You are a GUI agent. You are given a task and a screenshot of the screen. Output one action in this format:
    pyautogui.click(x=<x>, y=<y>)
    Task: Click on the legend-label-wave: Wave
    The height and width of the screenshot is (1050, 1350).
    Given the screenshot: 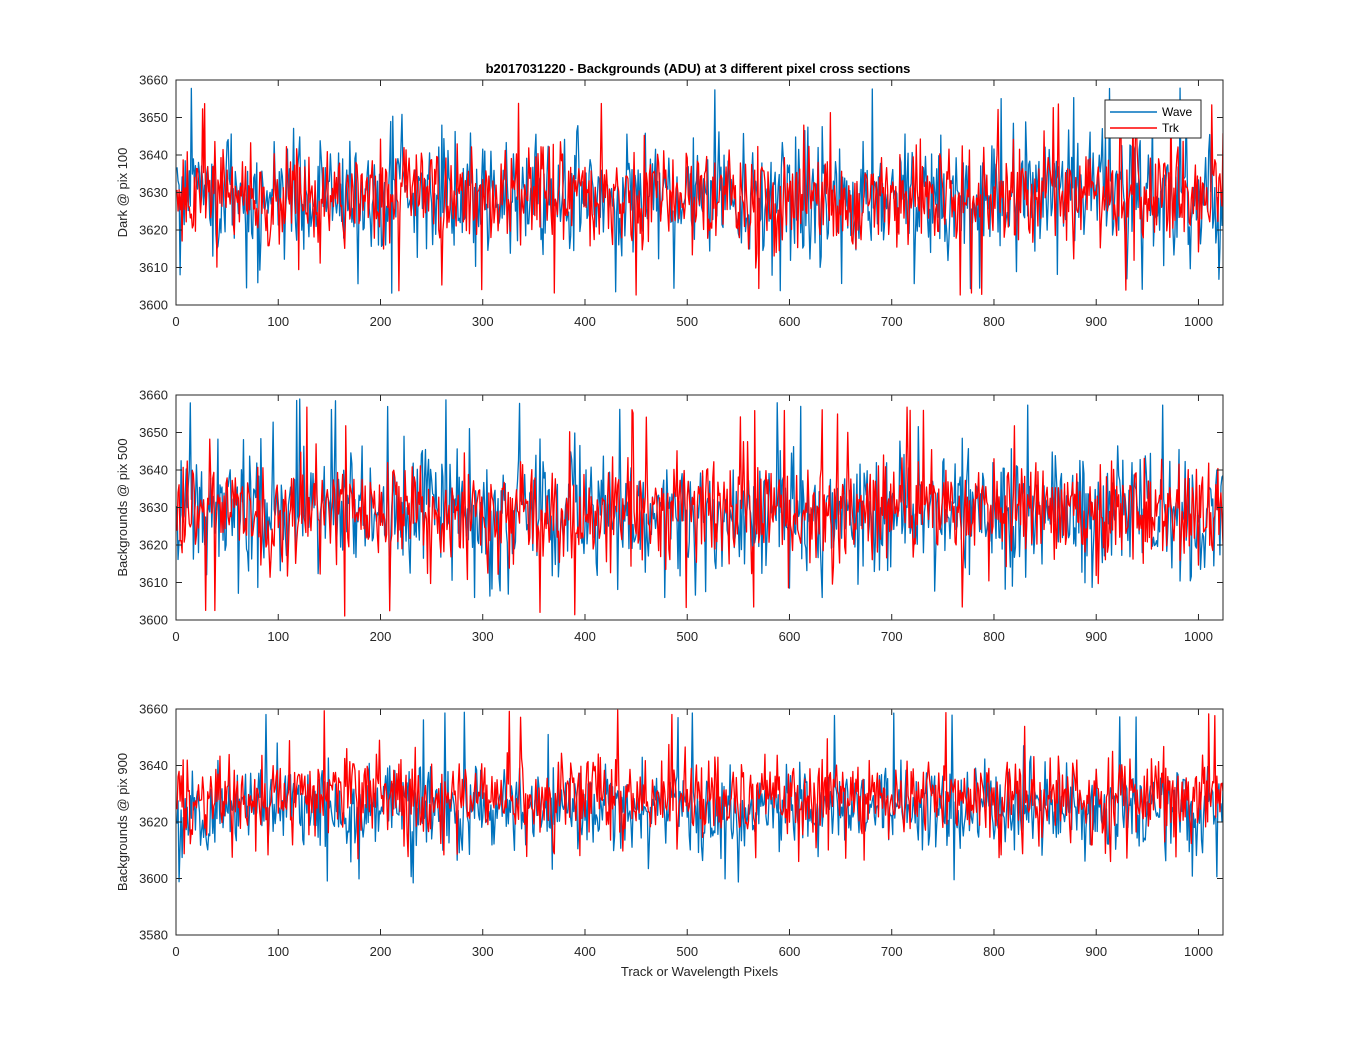 What is the action you would take?
    pyautogui.click(x=1177, y=112)
    